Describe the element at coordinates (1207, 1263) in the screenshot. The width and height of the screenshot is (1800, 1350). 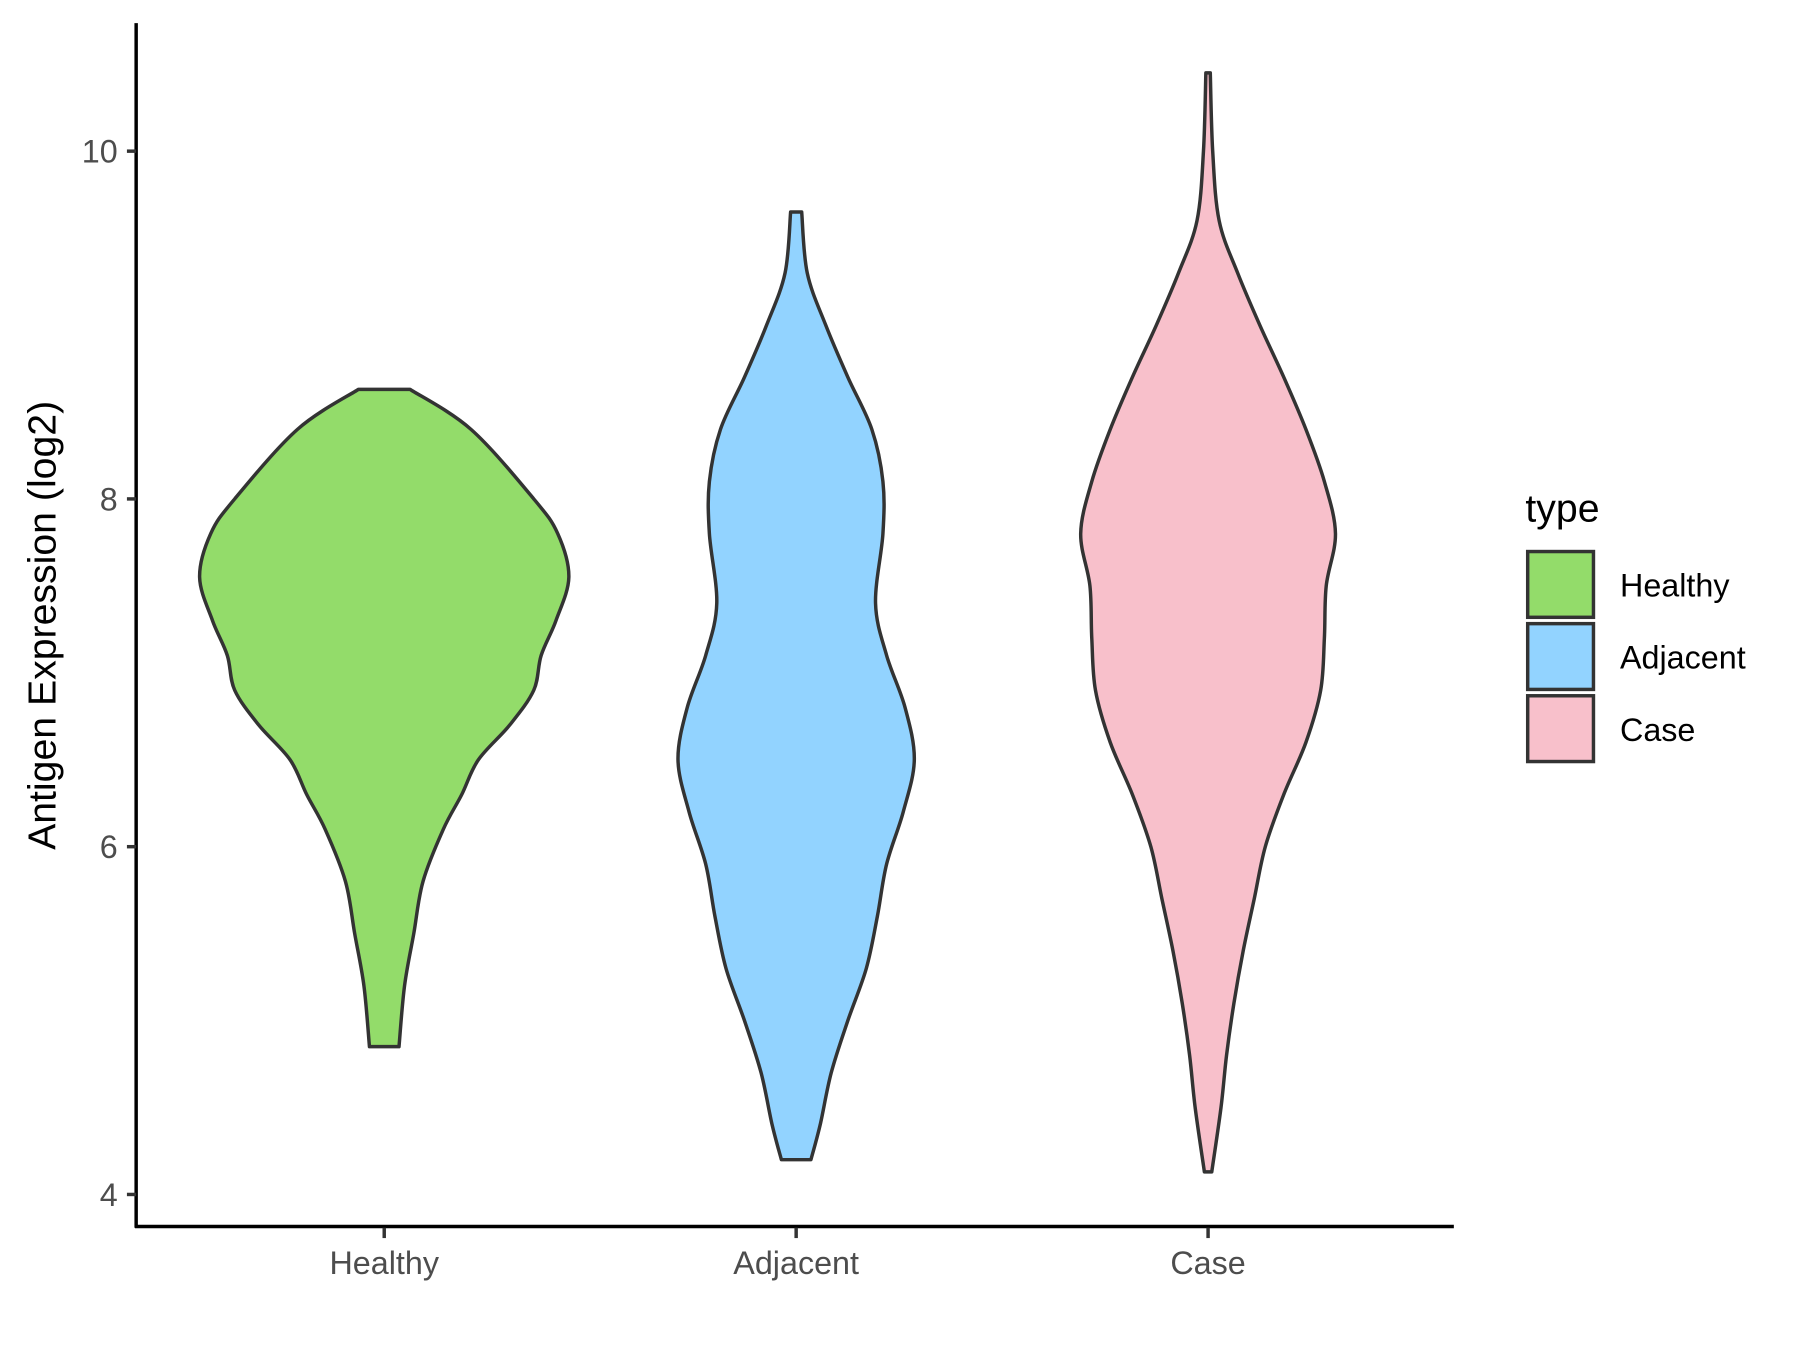
I see `x-tick-label: Case` at that location.